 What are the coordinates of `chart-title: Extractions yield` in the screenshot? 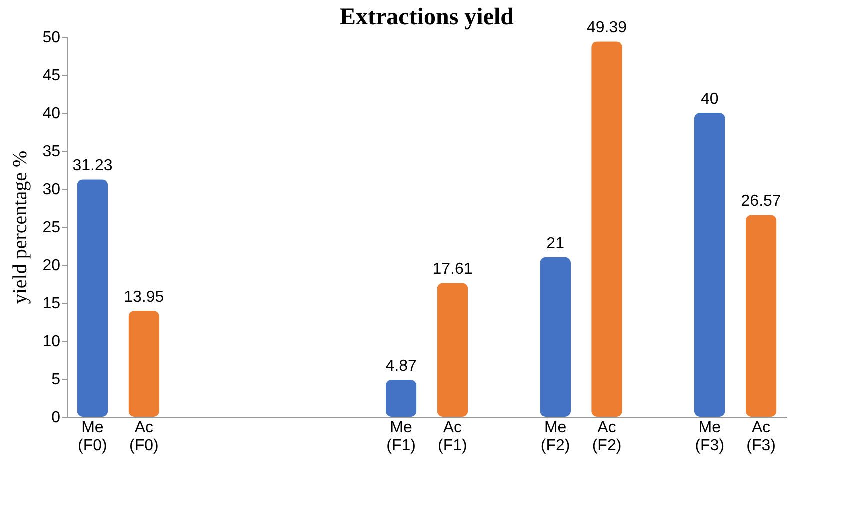 It's located at (427, 17).